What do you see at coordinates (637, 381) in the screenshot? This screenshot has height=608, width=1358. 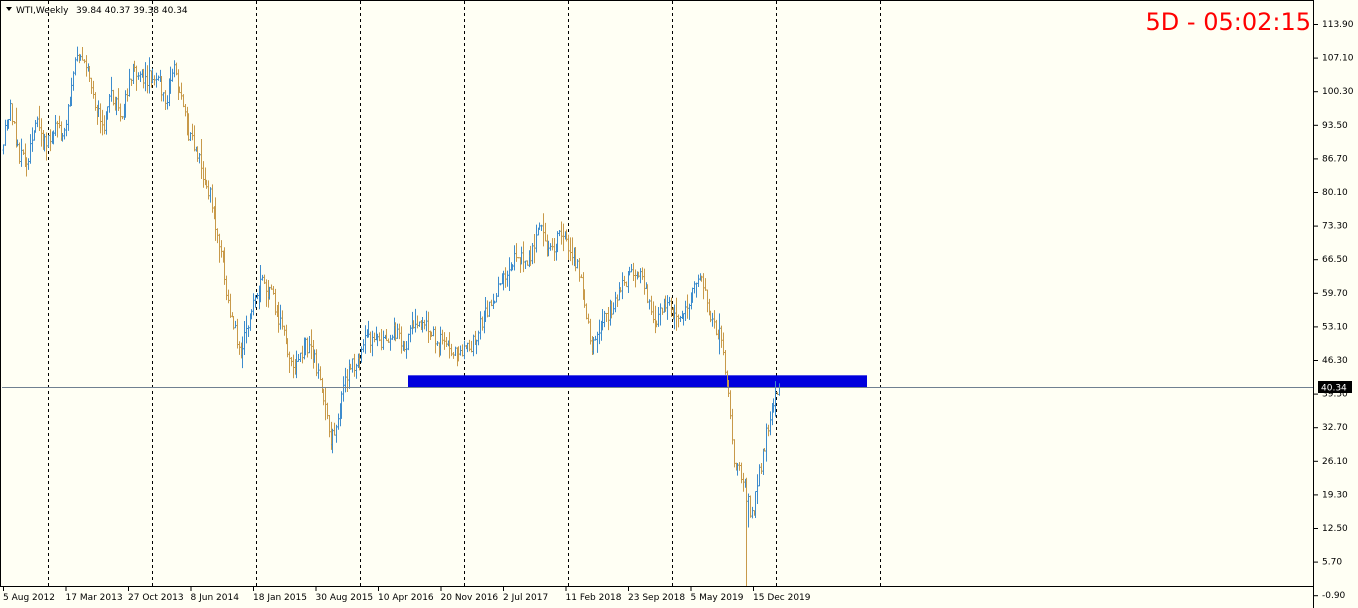 I see `support-zone` at bounding box center [637, 381].